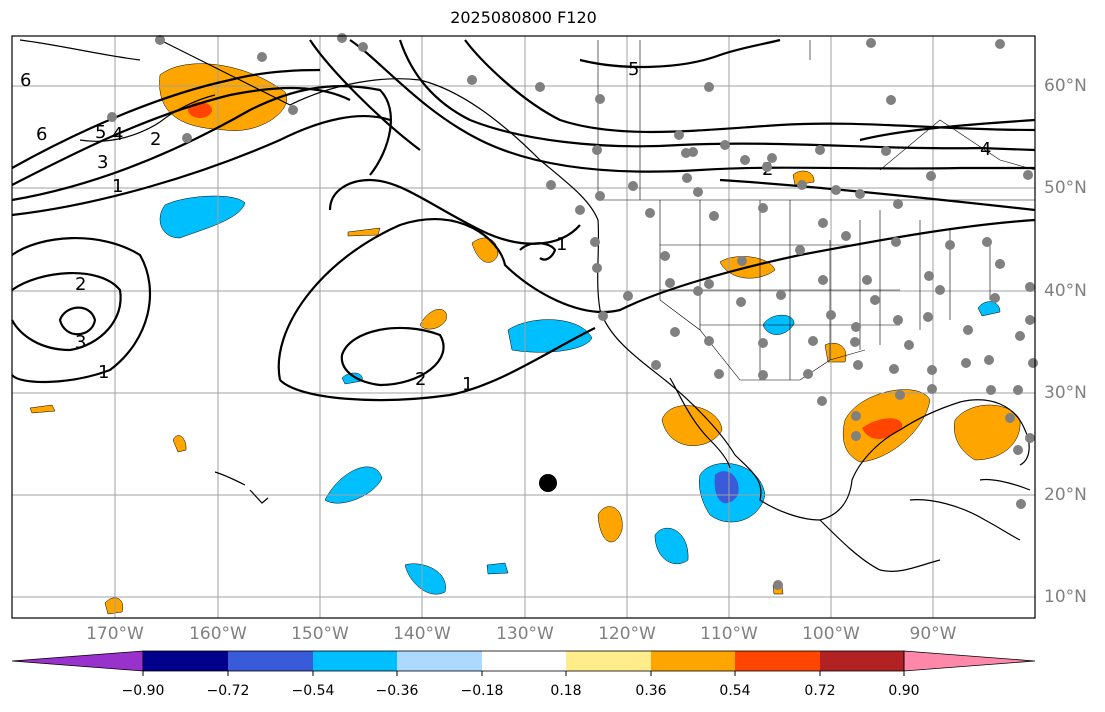 The image size is (1105, 712). I want to click on colorbar-tick-label: −0.18, so click(482, 691).